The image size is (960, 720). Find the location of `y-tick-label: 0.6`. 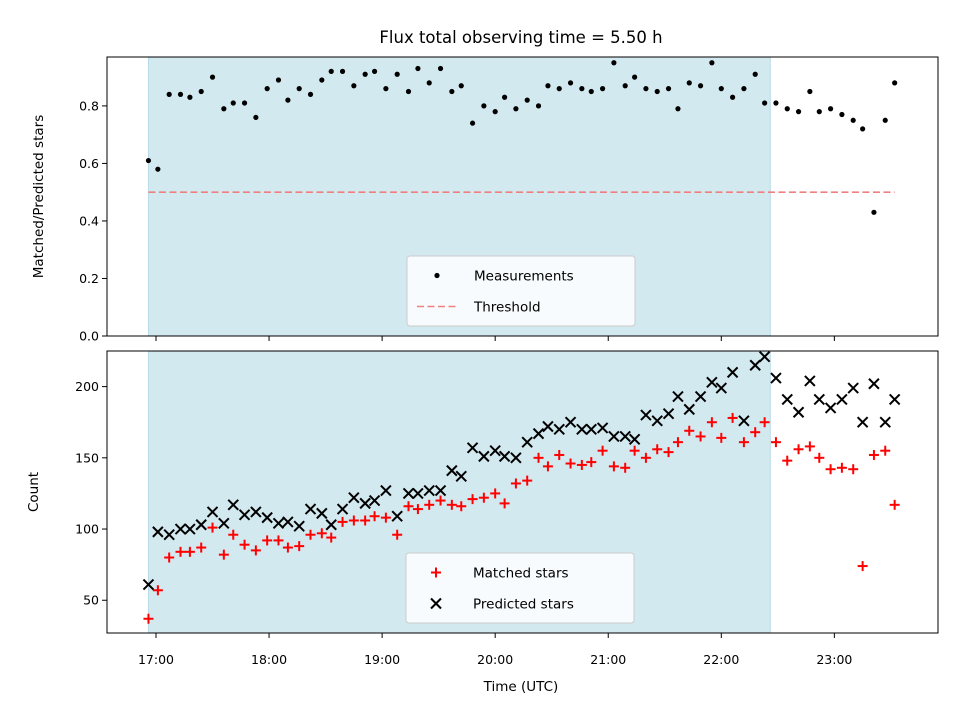

y-tick-label: 0.6 is located at coordinates (89, 163).